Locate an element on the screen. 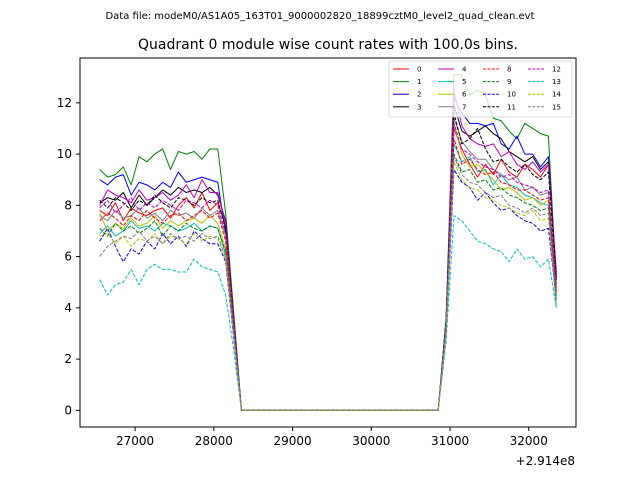 This screenshot has height=480, width=640. y-tick-label: 4 is located at coordinates (68, 308).